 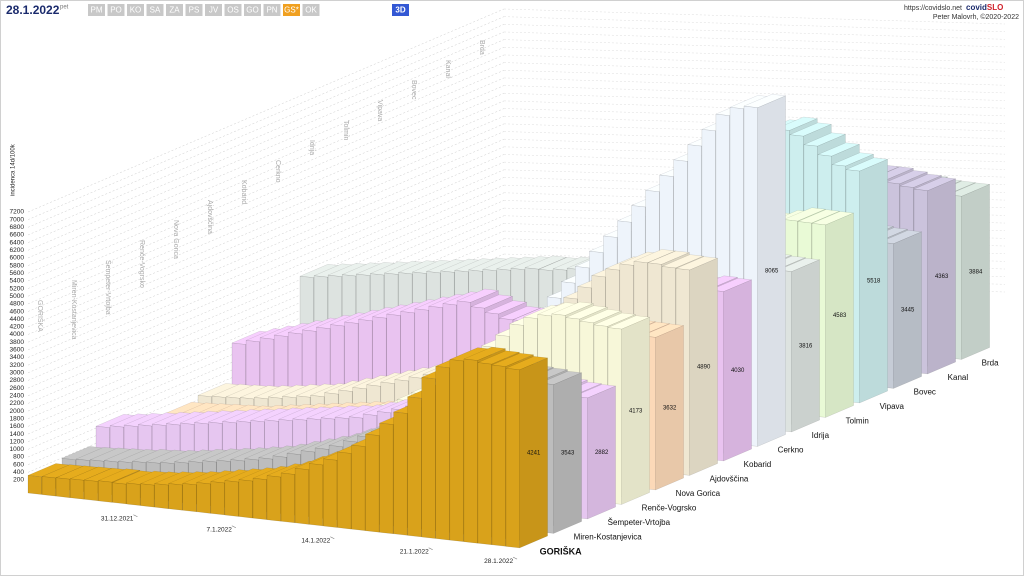 What do you see at coordinates (64, 8) in the screenshot?
I see `weekday: pet` at bounding box center [64, 8].